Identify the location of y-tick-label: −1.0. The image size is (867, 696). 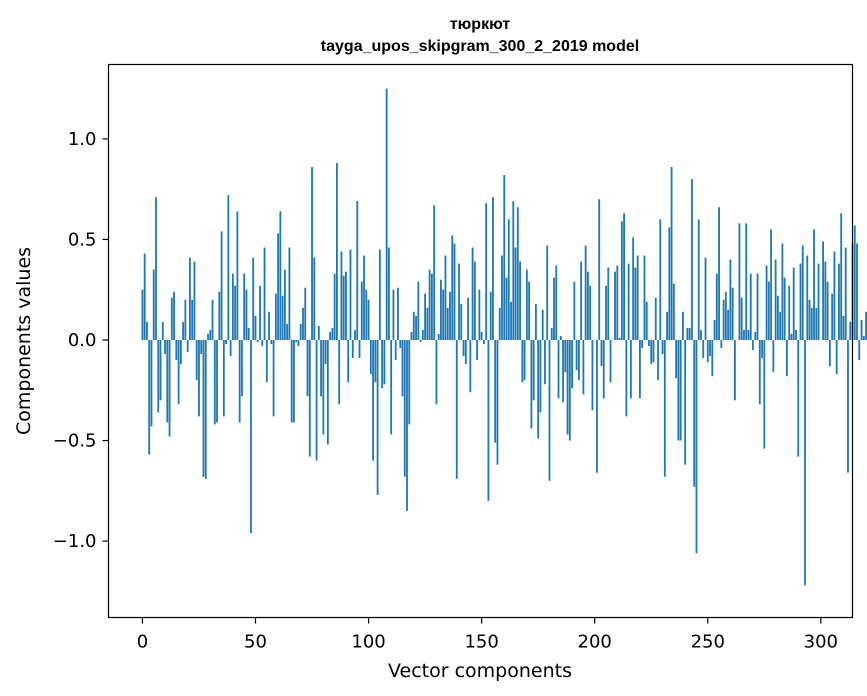
(75, 541).